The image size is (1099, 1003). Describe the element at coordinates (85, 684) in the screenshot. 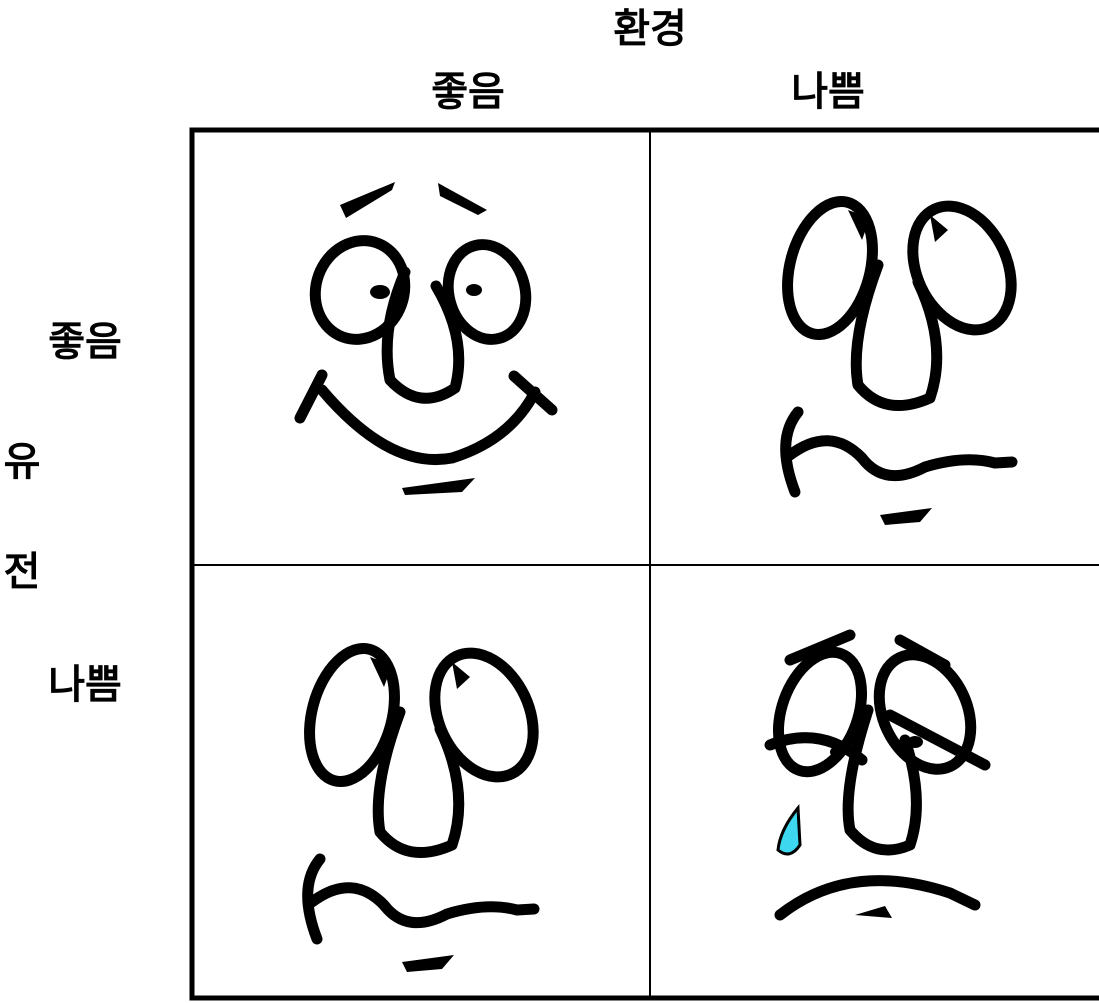

I see `row-label: 나쁨` at that location.